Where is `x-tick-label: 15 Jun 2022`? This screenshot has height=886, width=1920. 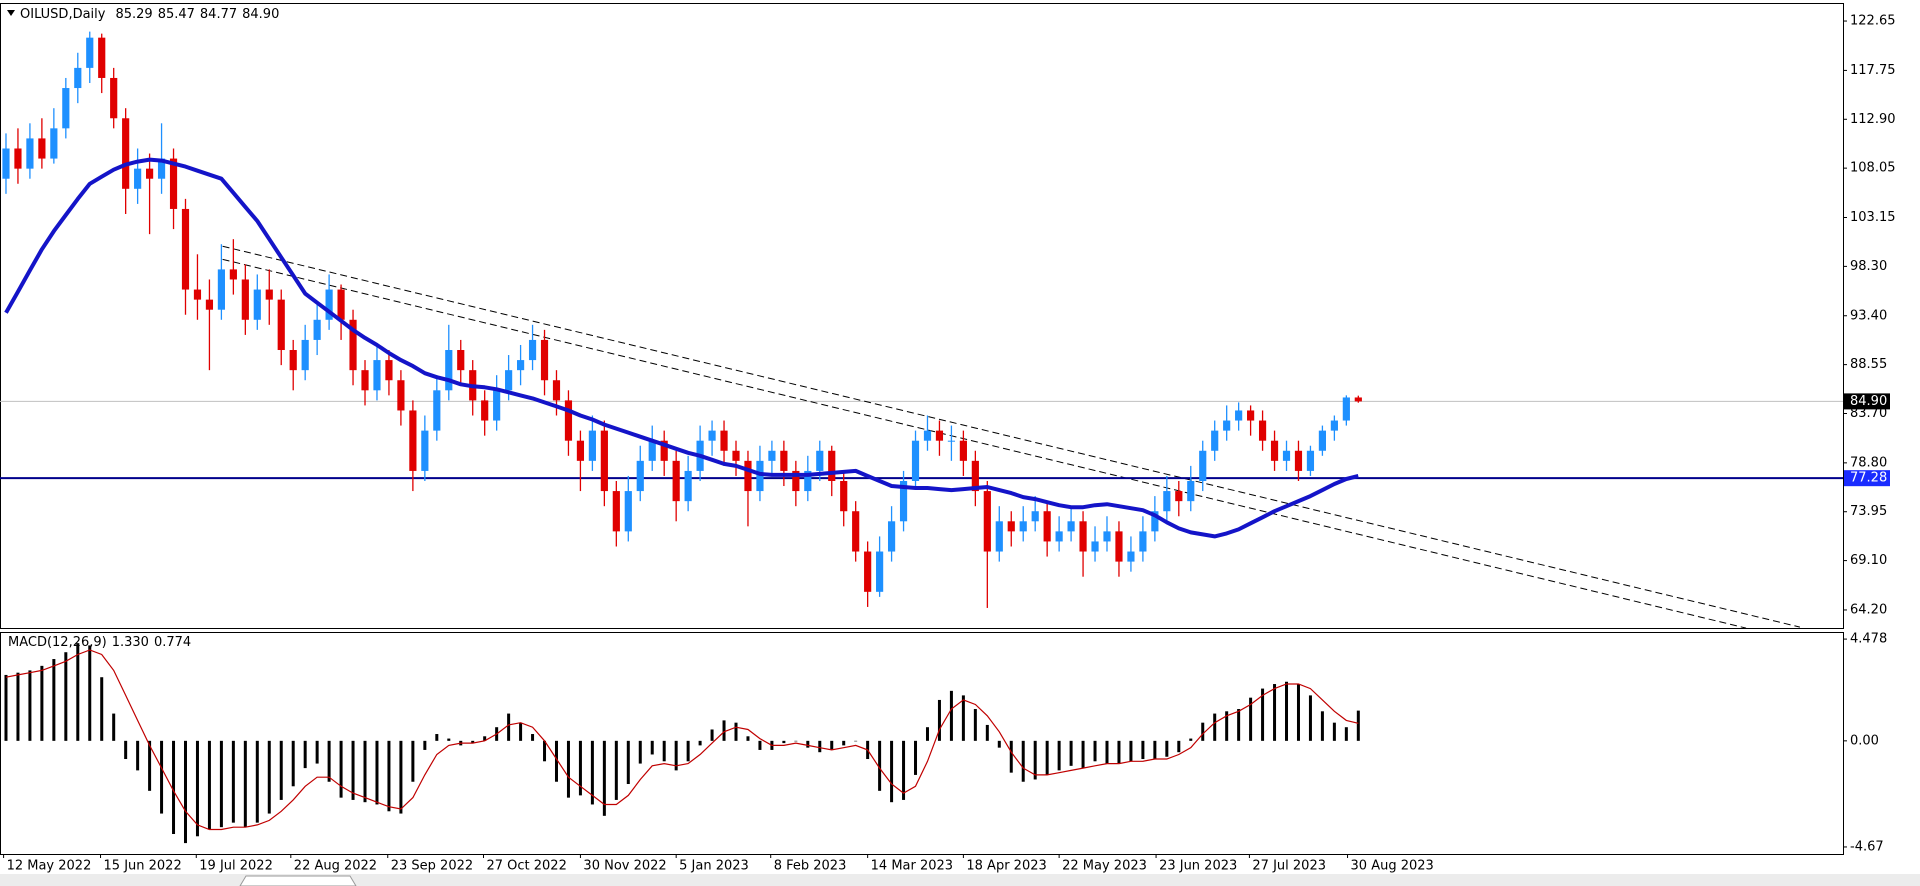 x-tick-label: 15 Jun 2022 is located at coordinates (143, 866).